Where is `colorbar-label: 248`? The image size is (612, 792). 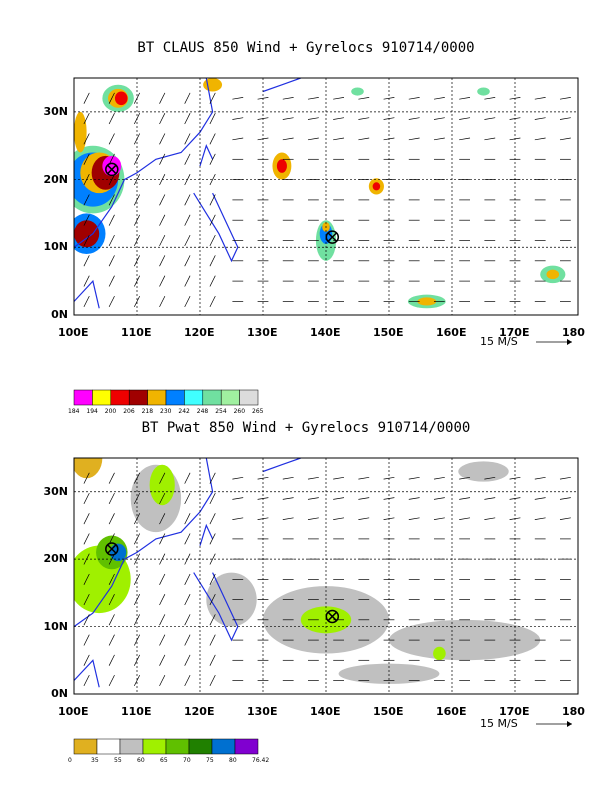
colorbar-label: 248 is located at coordinates (202, 411).